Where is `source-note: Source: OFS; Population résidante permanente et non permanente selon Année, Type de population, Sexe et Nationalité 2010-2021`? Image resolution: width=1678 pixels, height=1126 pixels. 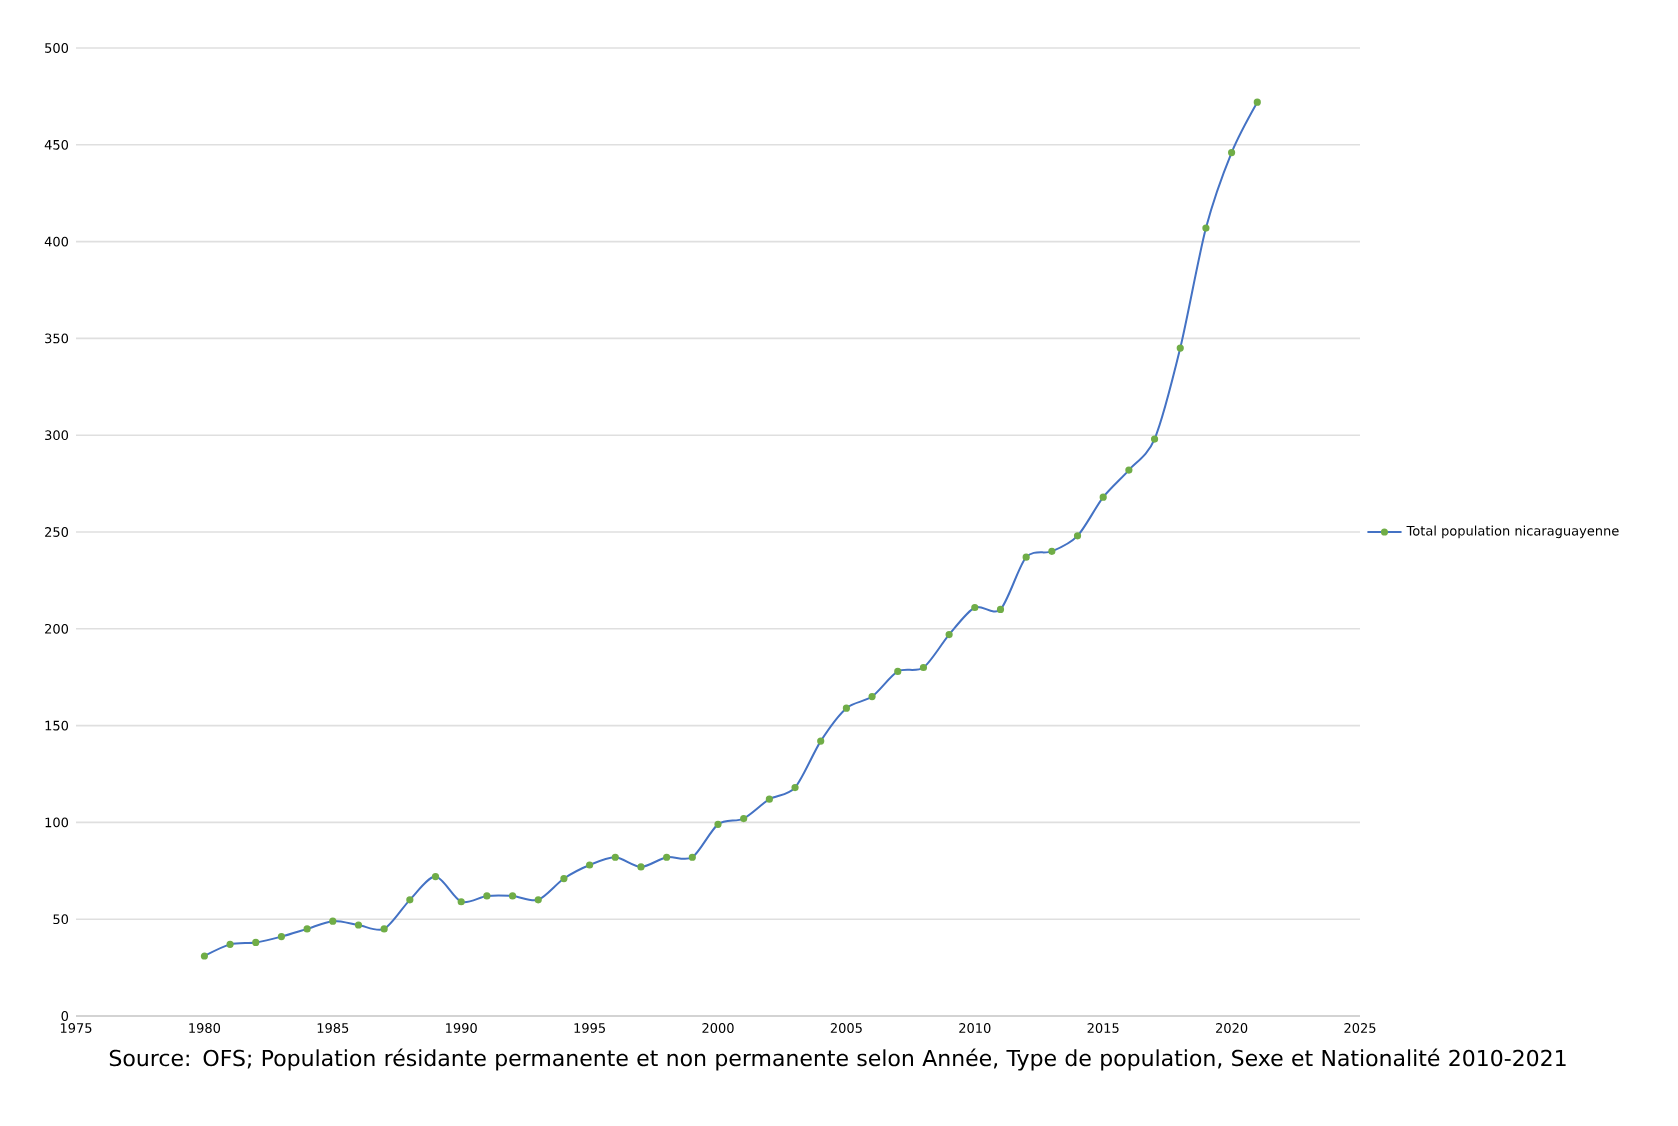 source-note: Source: OFS; Population résidante permanente et non permanente selon Année, Type de population, Sexe et Nationalité 2010-2021 is located at coordinates (837, 1059).